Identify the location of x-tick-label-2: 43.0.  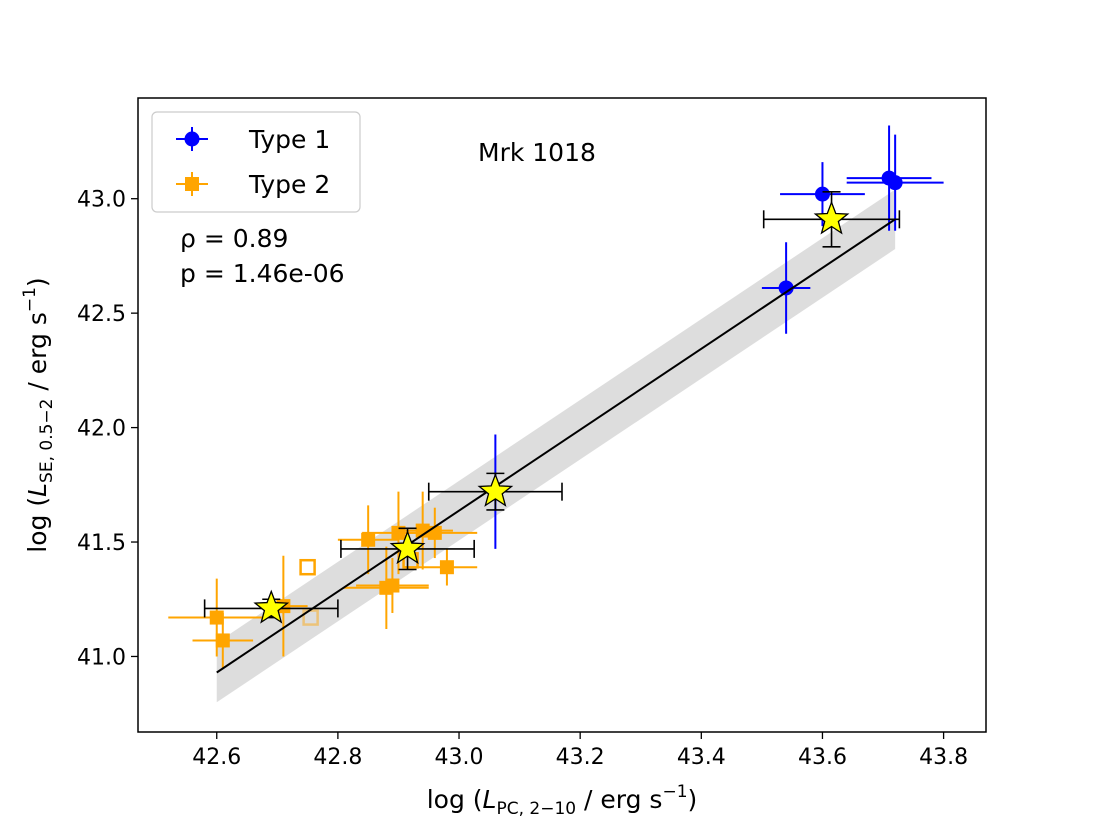
(459, 757).